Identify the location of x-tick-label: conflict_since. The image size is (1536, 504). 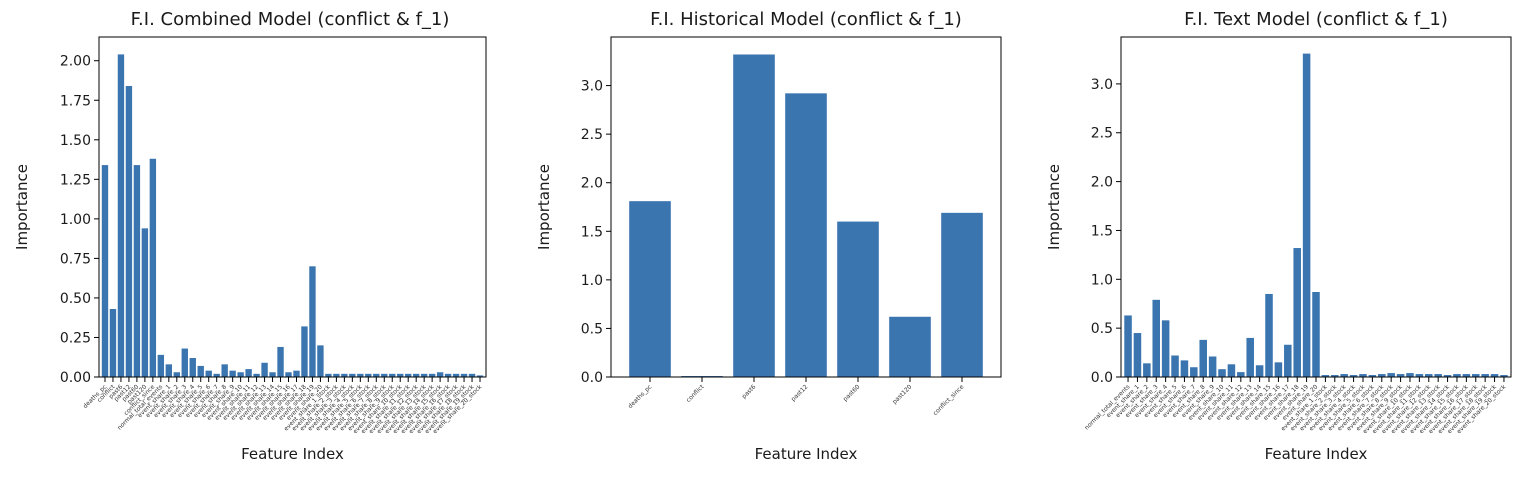
(949, 400).